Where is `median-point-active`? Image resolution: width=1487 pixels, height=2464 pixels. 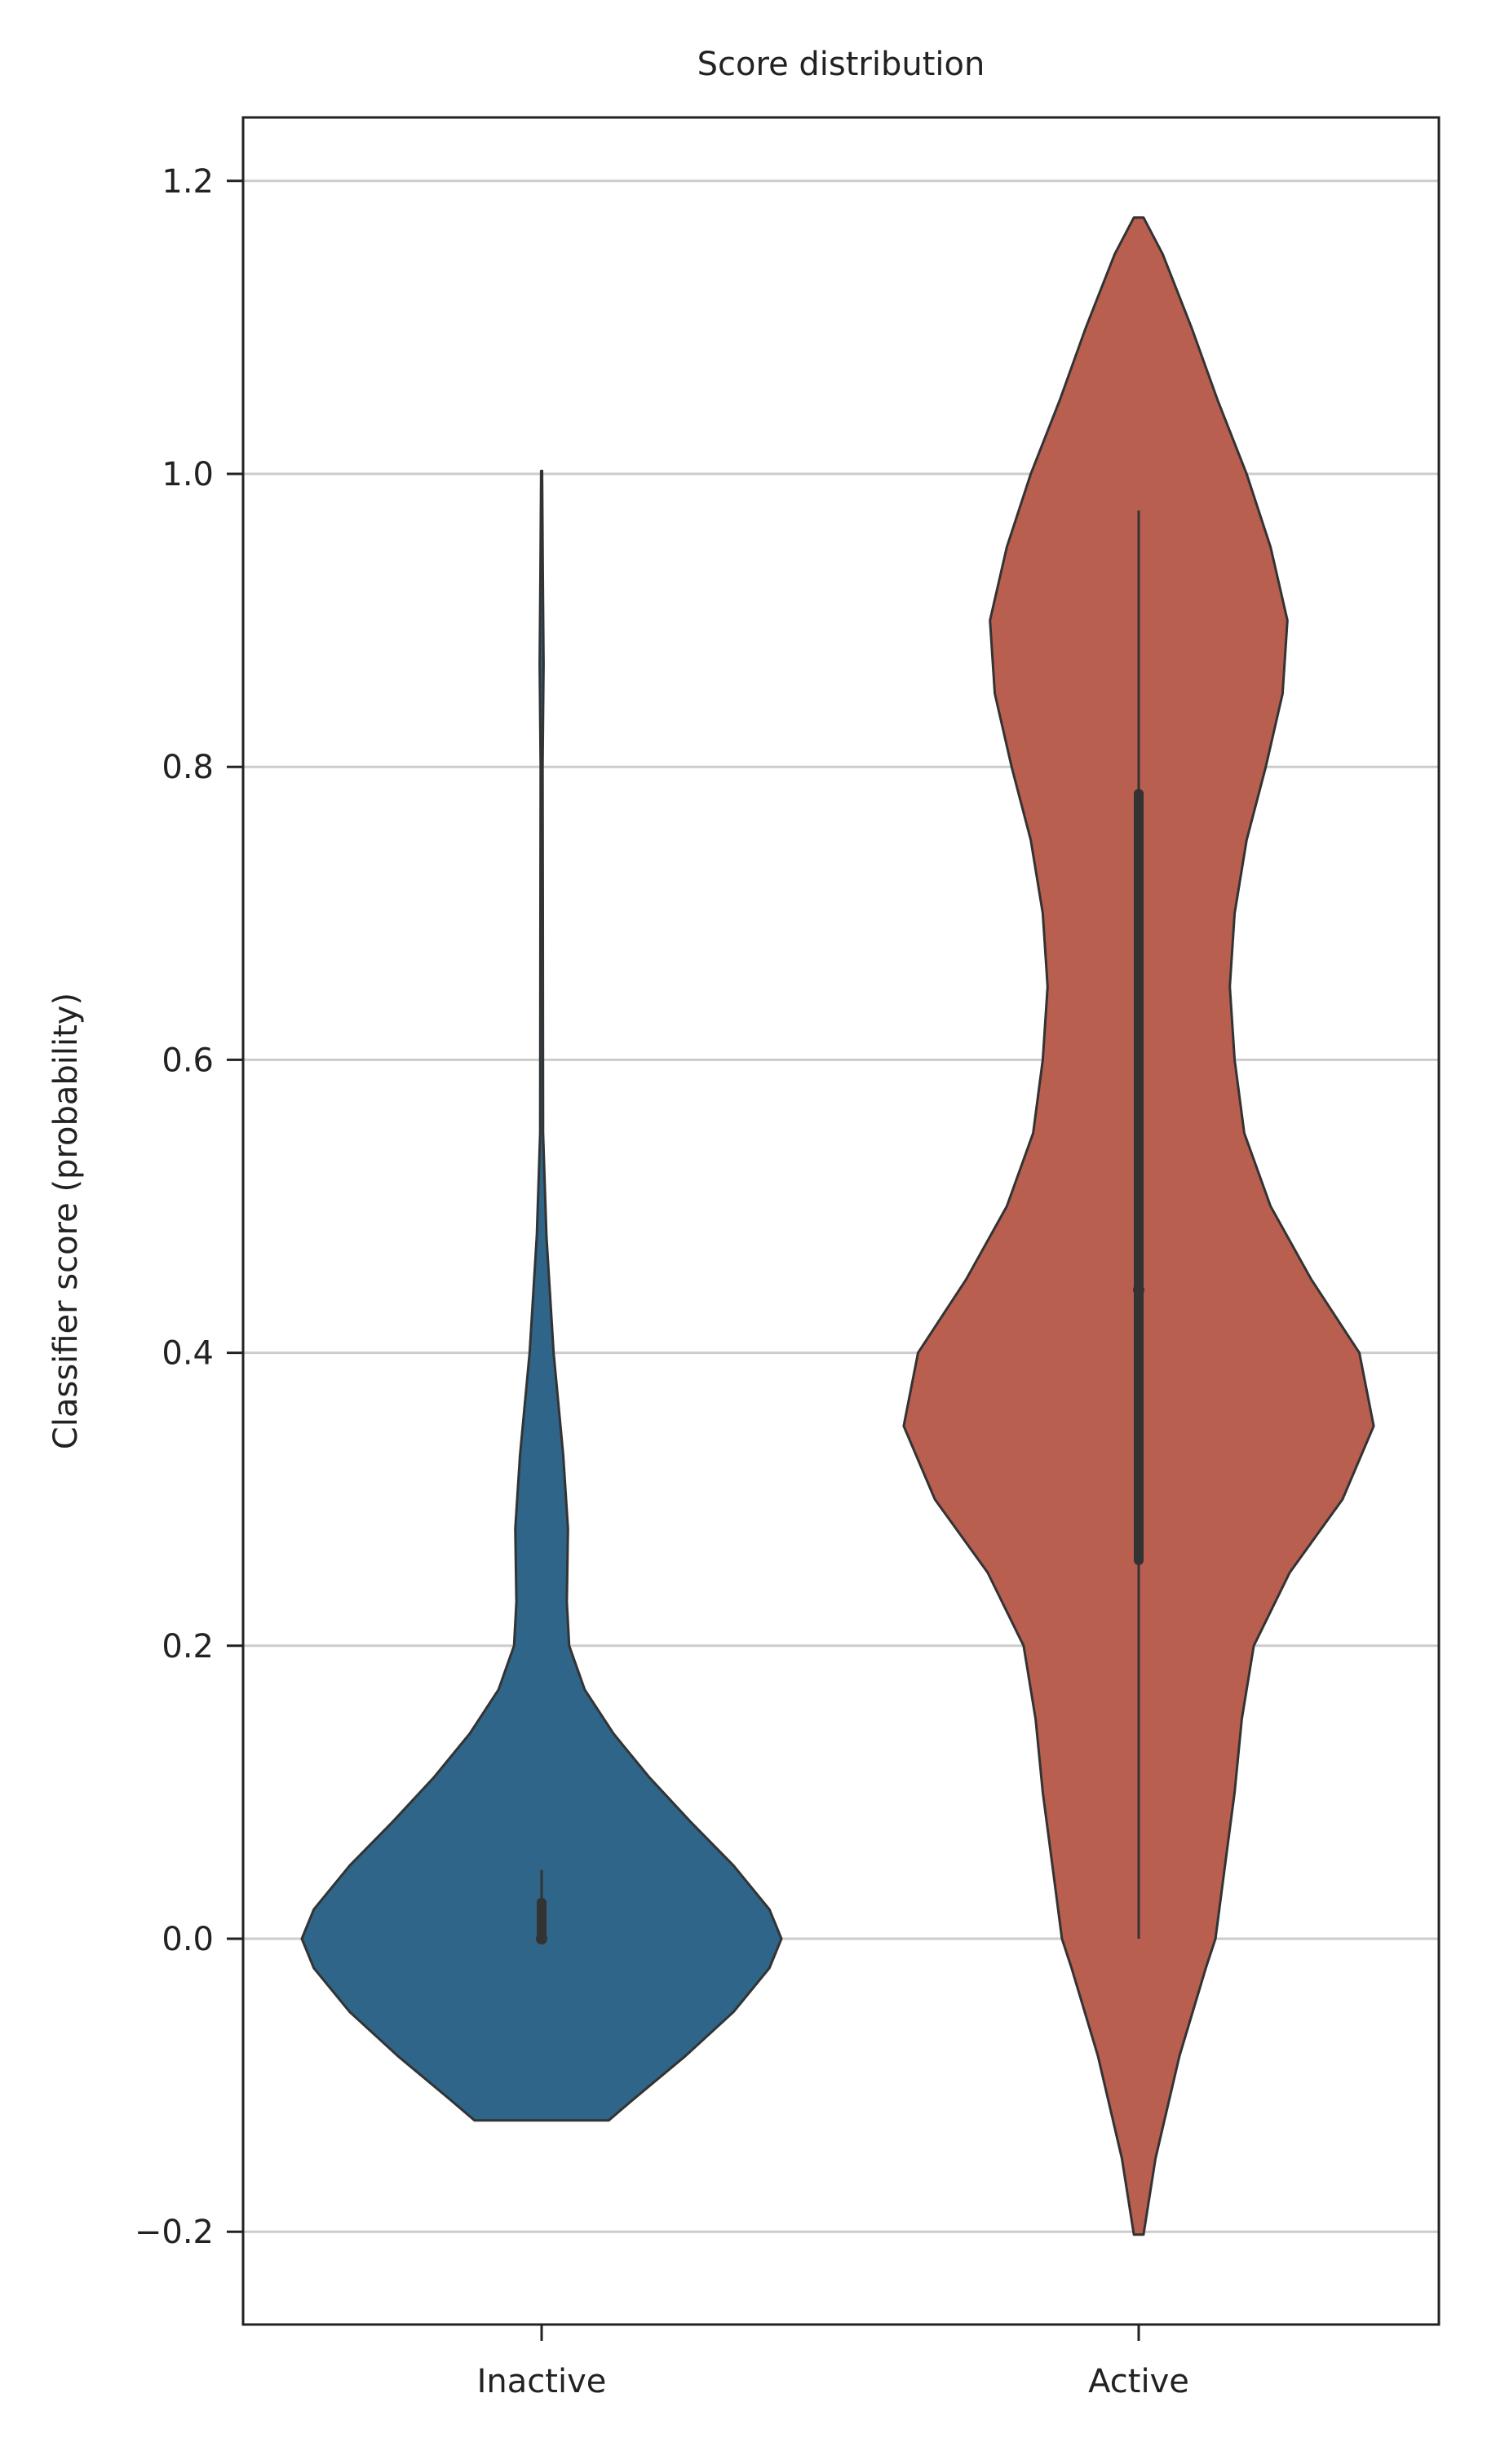 median-point-active is located at coordinates (1138, 1290).